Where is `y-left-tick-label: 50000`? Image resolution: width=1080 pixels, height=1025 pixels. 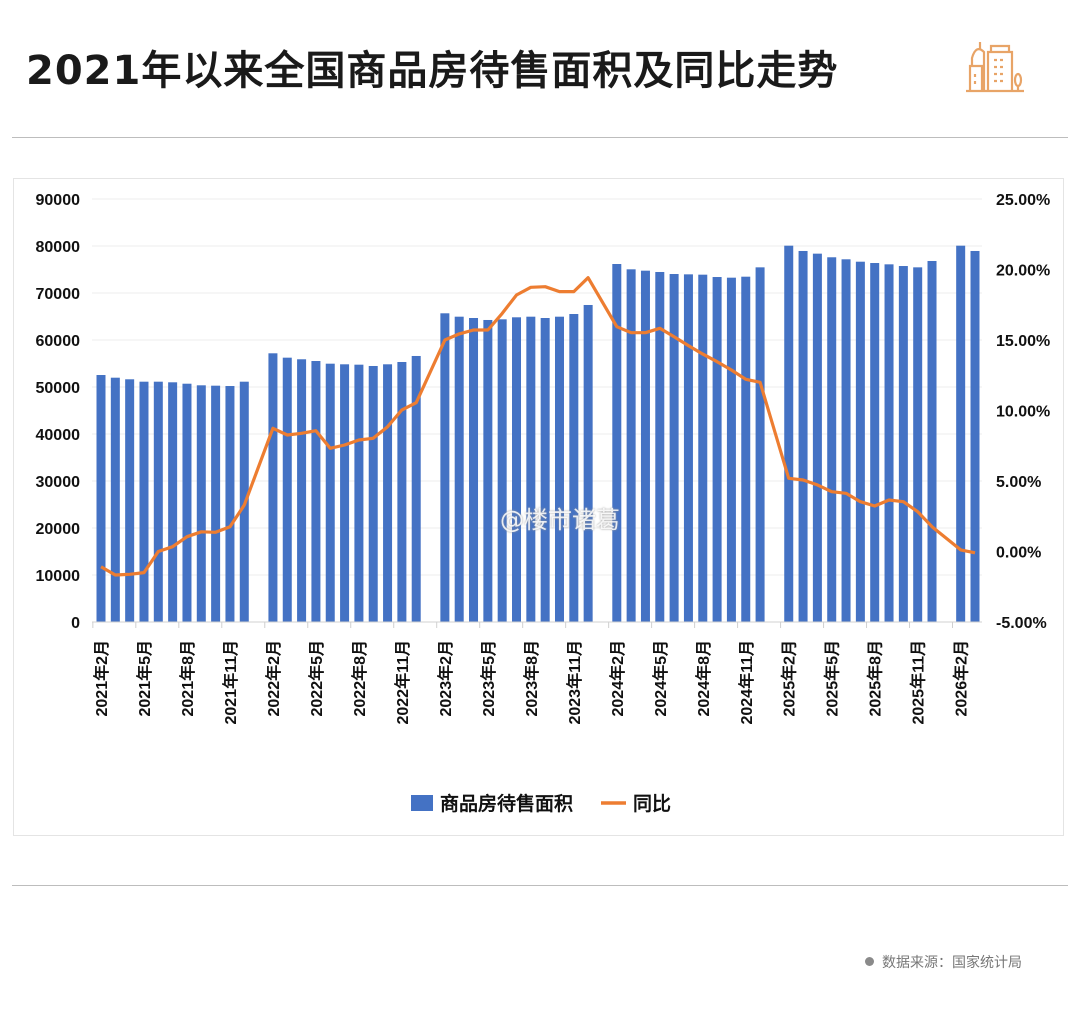 y-left-tick-label: 50000 is located at coordinates (58, 388).